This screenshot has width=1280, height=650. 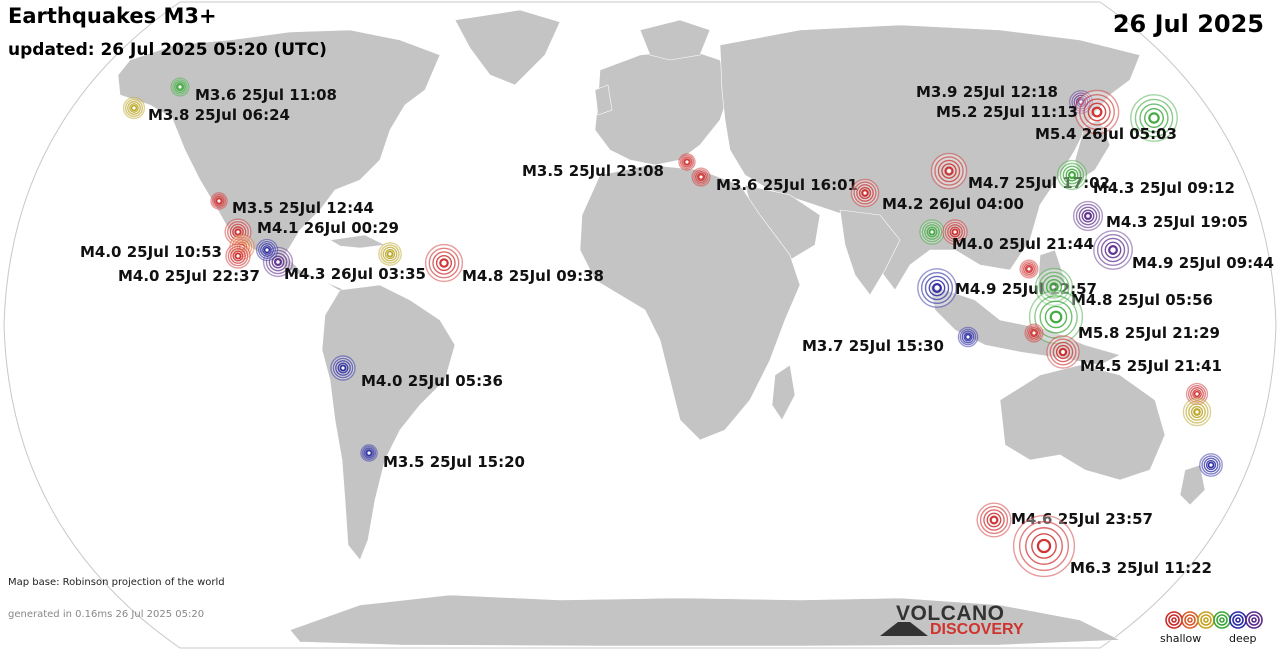 I want to click on updated-timestamp: updated: 26 Jul 2025 05:20 (UTC), so click(x=167, y=50).